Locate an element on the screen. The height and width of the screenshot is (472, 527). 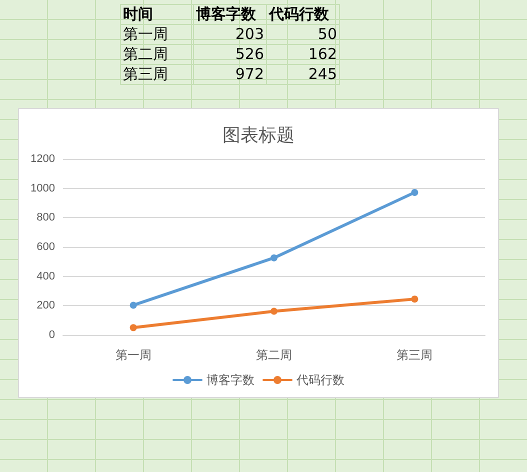
y-tick-label: 0 is located at coordinates (51, 335).